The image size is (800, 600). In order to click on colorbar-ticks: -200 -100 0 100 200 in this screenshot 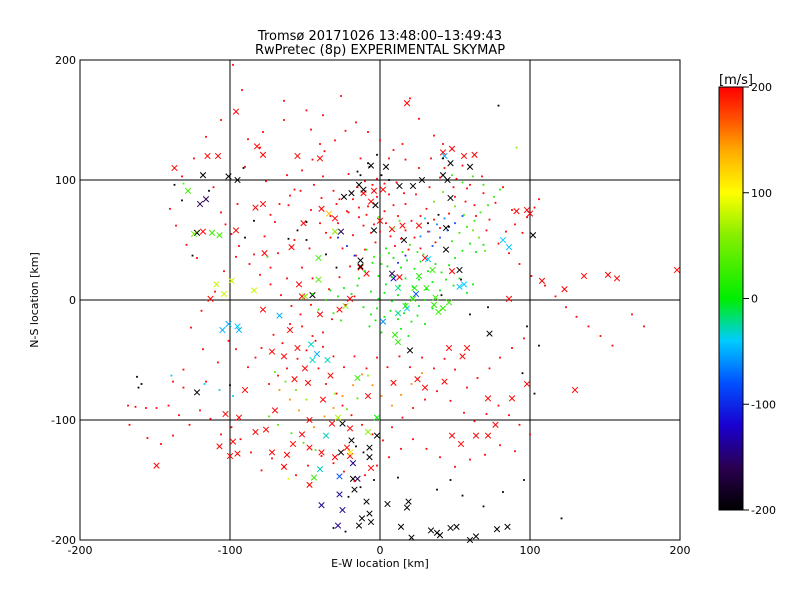, I will do `click(759, 299)`.